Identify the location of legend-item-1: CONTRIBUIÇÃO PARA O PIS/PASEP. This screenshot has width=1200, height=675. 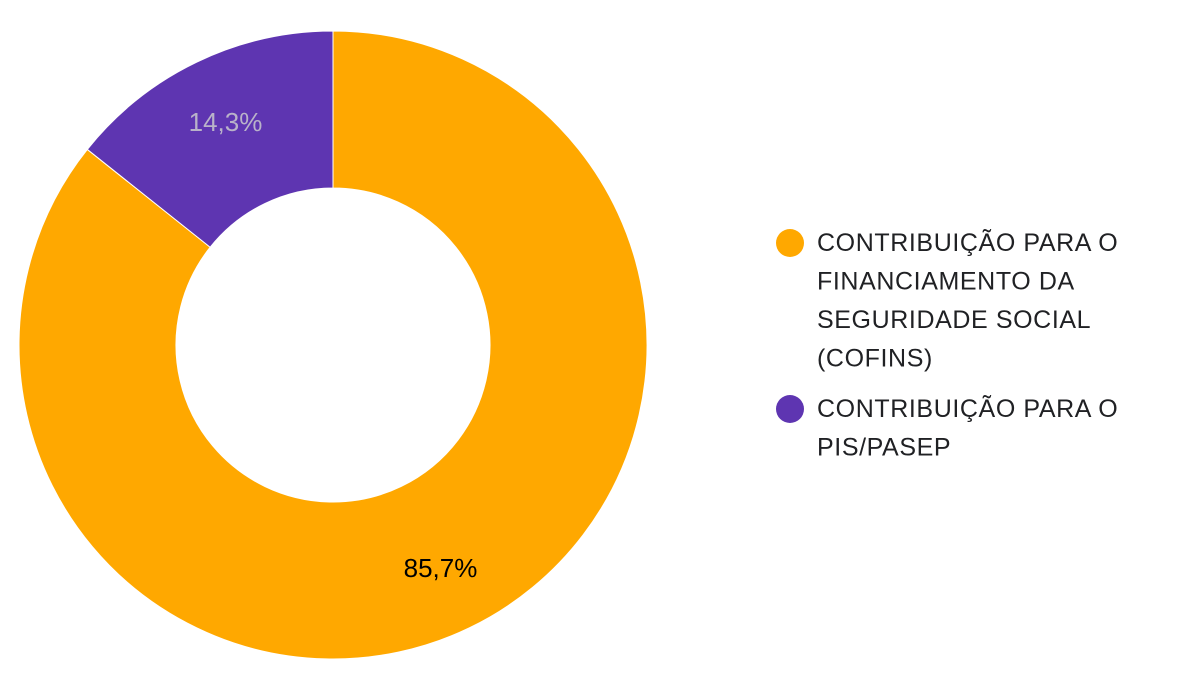
(947, 428).